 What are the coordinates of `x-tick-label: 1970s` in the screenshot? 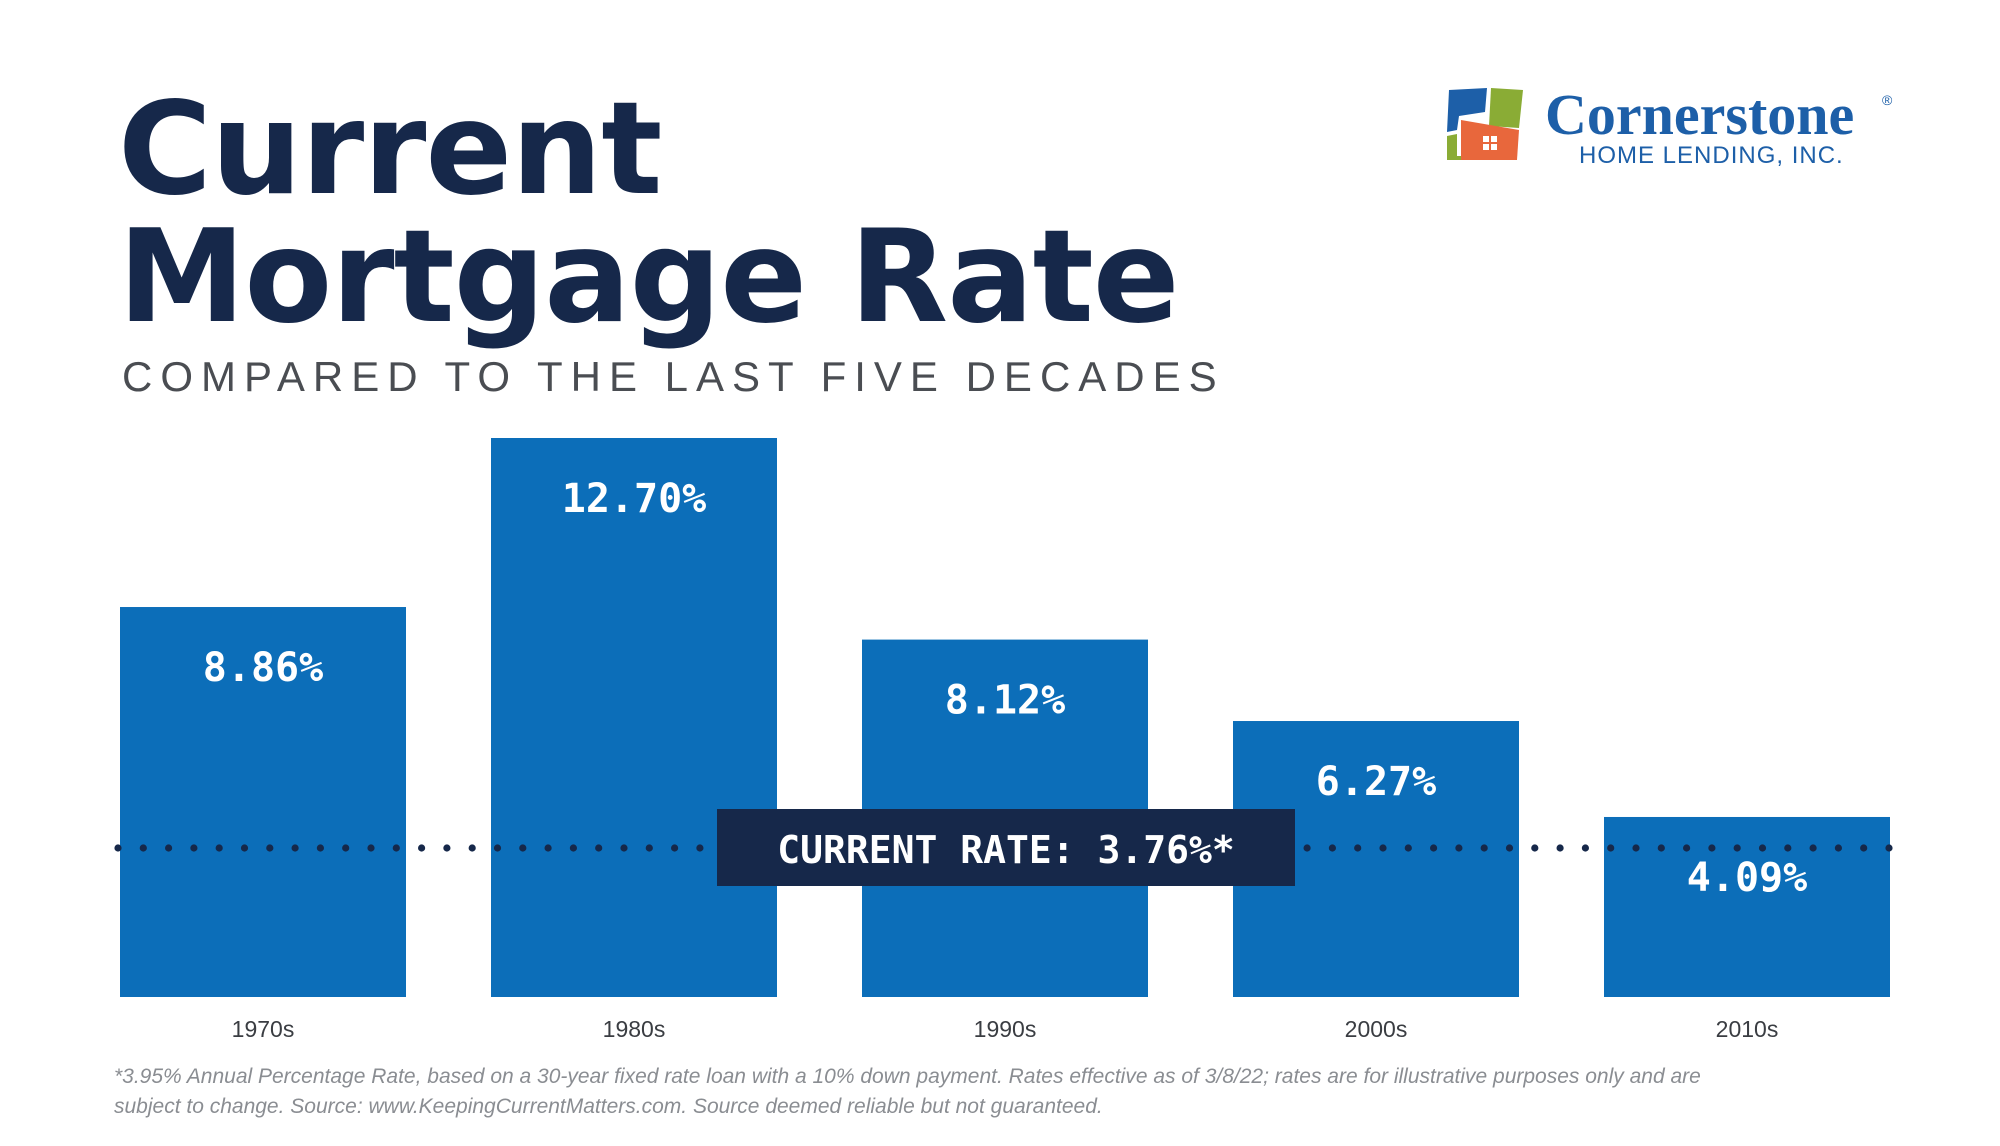 It's located at (263, 1029).